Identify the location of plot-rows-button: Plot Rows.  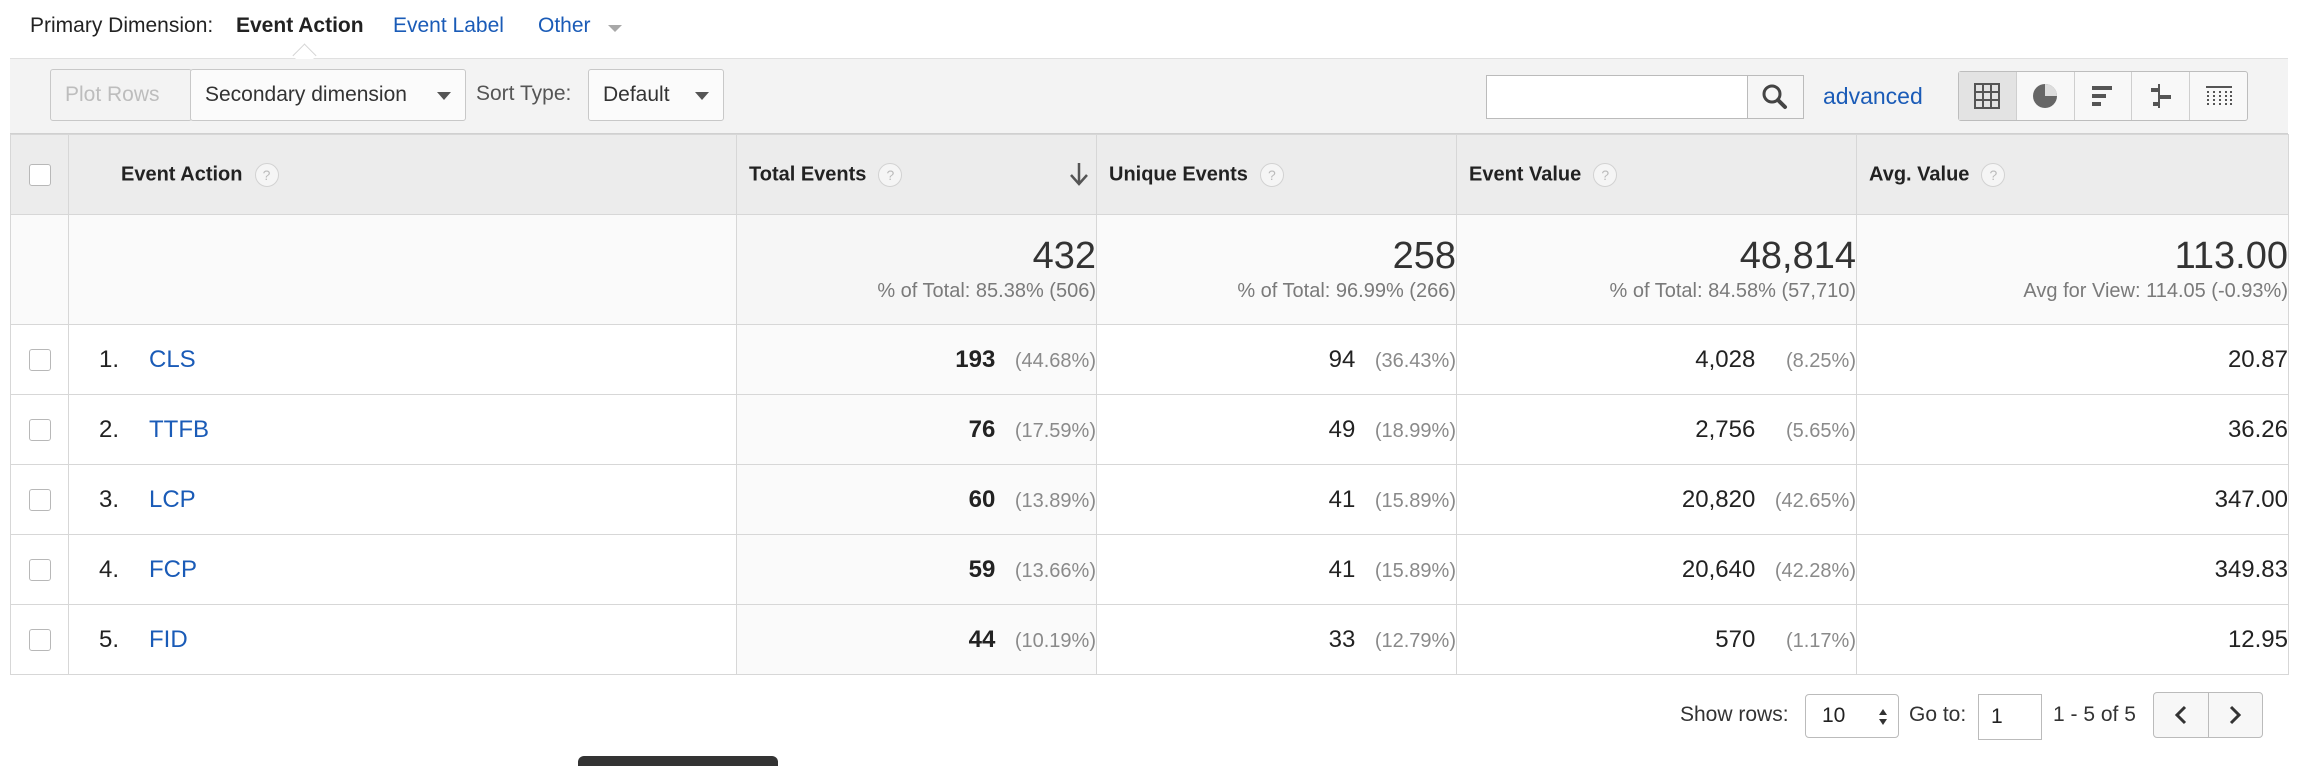
(121, 95).